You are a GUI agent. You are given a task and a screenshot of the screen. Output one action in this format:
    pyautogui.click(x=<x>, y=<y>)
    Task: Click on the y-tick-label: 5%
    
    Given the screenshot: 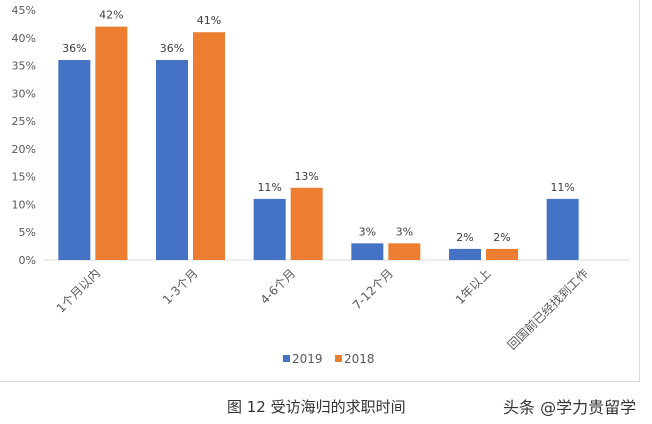 What is the action you would take?
    pyautogui.click(x=27, y=232)
    